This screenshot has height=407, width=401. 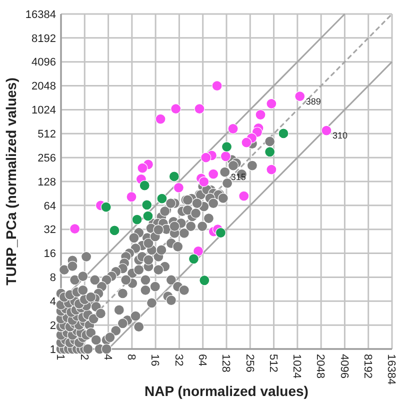 What do you see at coordinates (47, 182) in the screenshot?
I see `y-tick-label: 128` at bounding box center [47, 182].